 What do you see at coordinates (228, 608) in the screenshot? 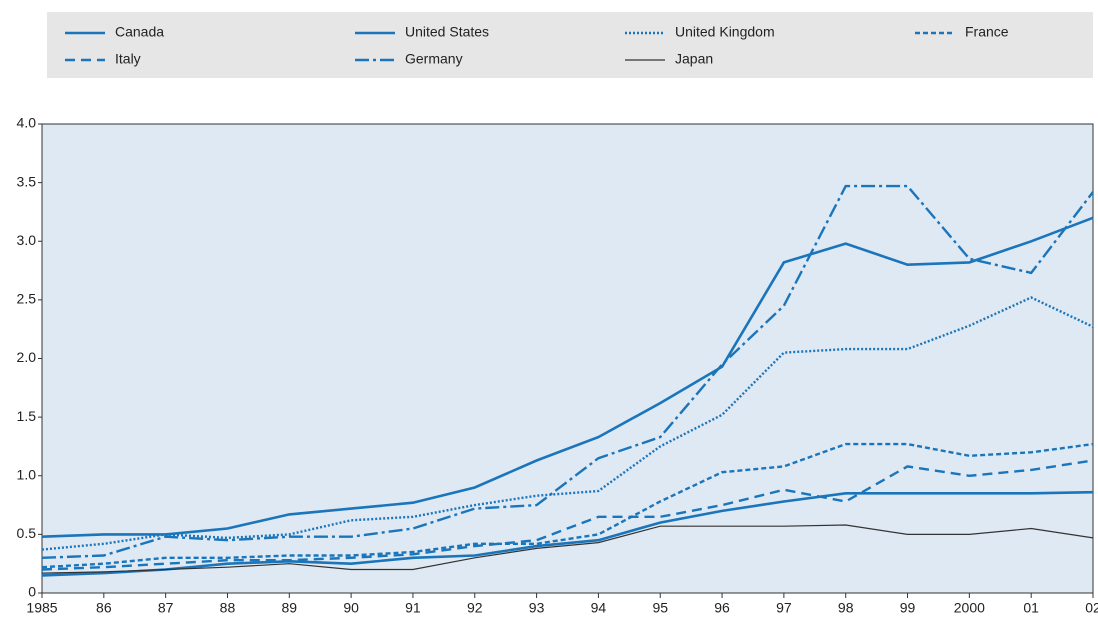
I see `x-tick-label: 88` at bounding box center [228, 608].